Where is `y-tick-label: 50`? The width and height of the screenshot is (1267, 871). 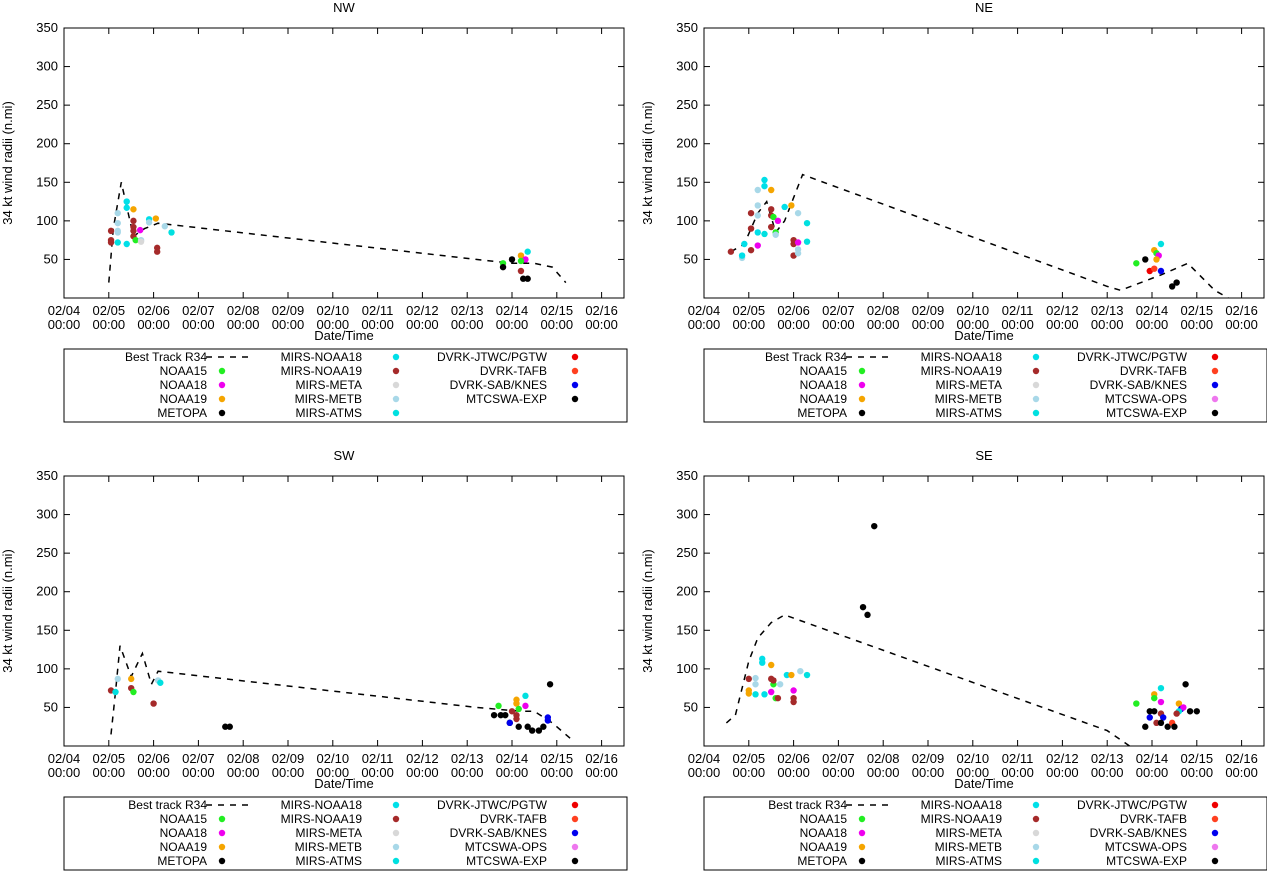 y-tick-label: 50 is located at coordinates (51, 706).